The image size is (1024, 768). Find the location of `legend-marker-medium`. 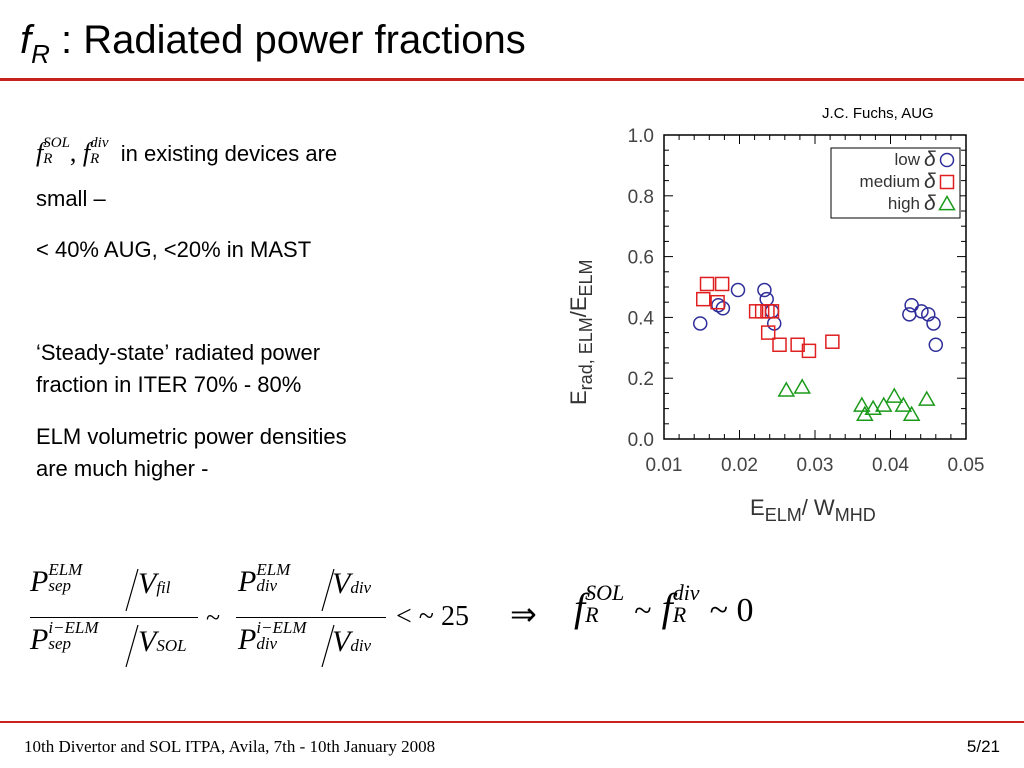

legend-marker-medium is located at coordinates (947, 182).